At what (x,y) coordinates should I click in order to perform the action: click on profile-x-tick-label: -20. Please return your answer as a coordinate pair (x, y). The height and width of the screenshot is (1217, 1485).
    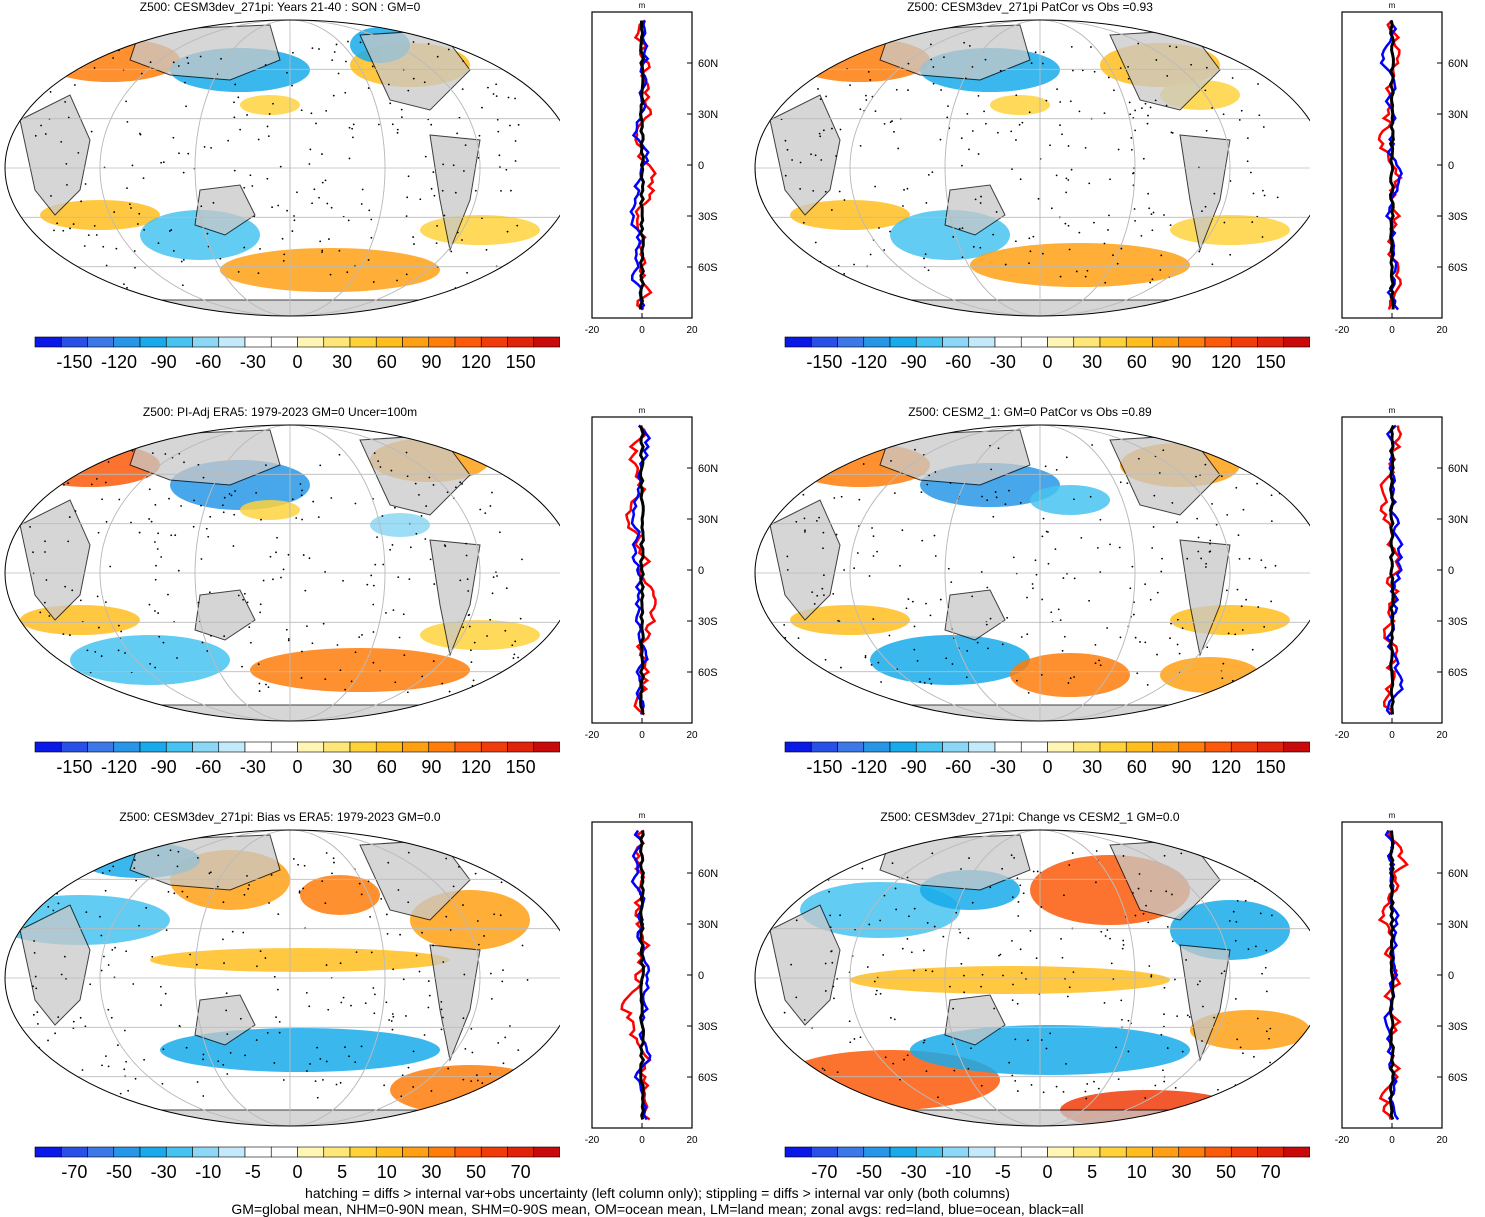
    Looking at the image, I should click on (1342, 735).